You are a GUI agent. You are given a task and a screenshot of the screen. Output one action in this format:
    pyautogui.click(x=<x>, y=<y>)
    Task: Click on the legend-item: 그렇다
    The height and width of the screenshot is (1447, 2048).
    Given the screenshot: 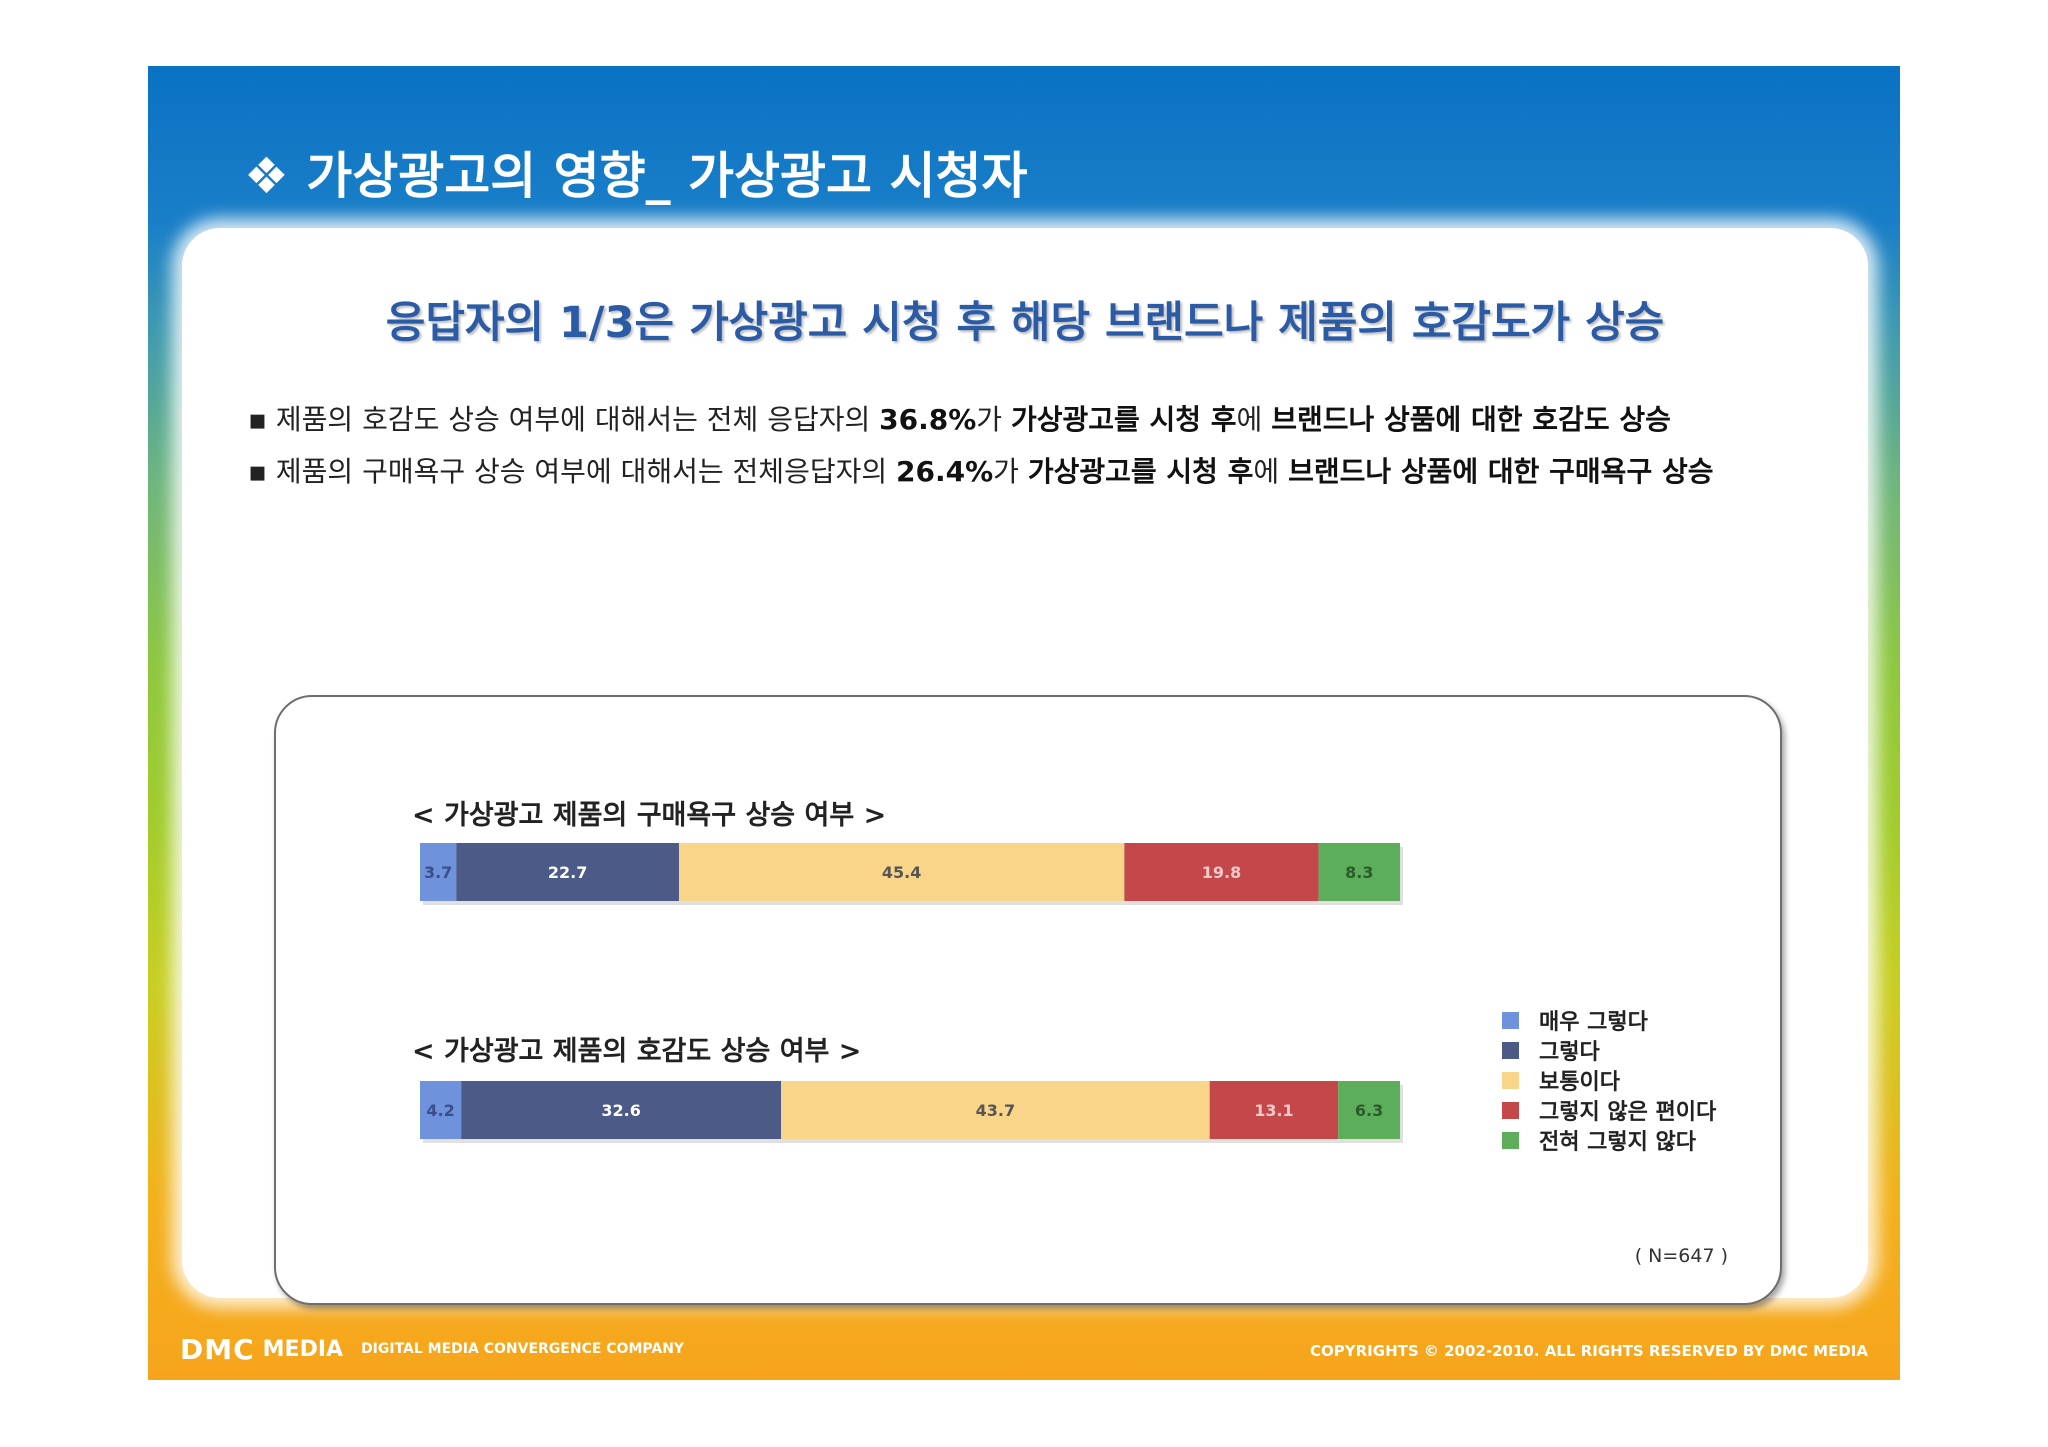 What is the action you would take?
    pyautogui.click(x=1609, y=1050)
    